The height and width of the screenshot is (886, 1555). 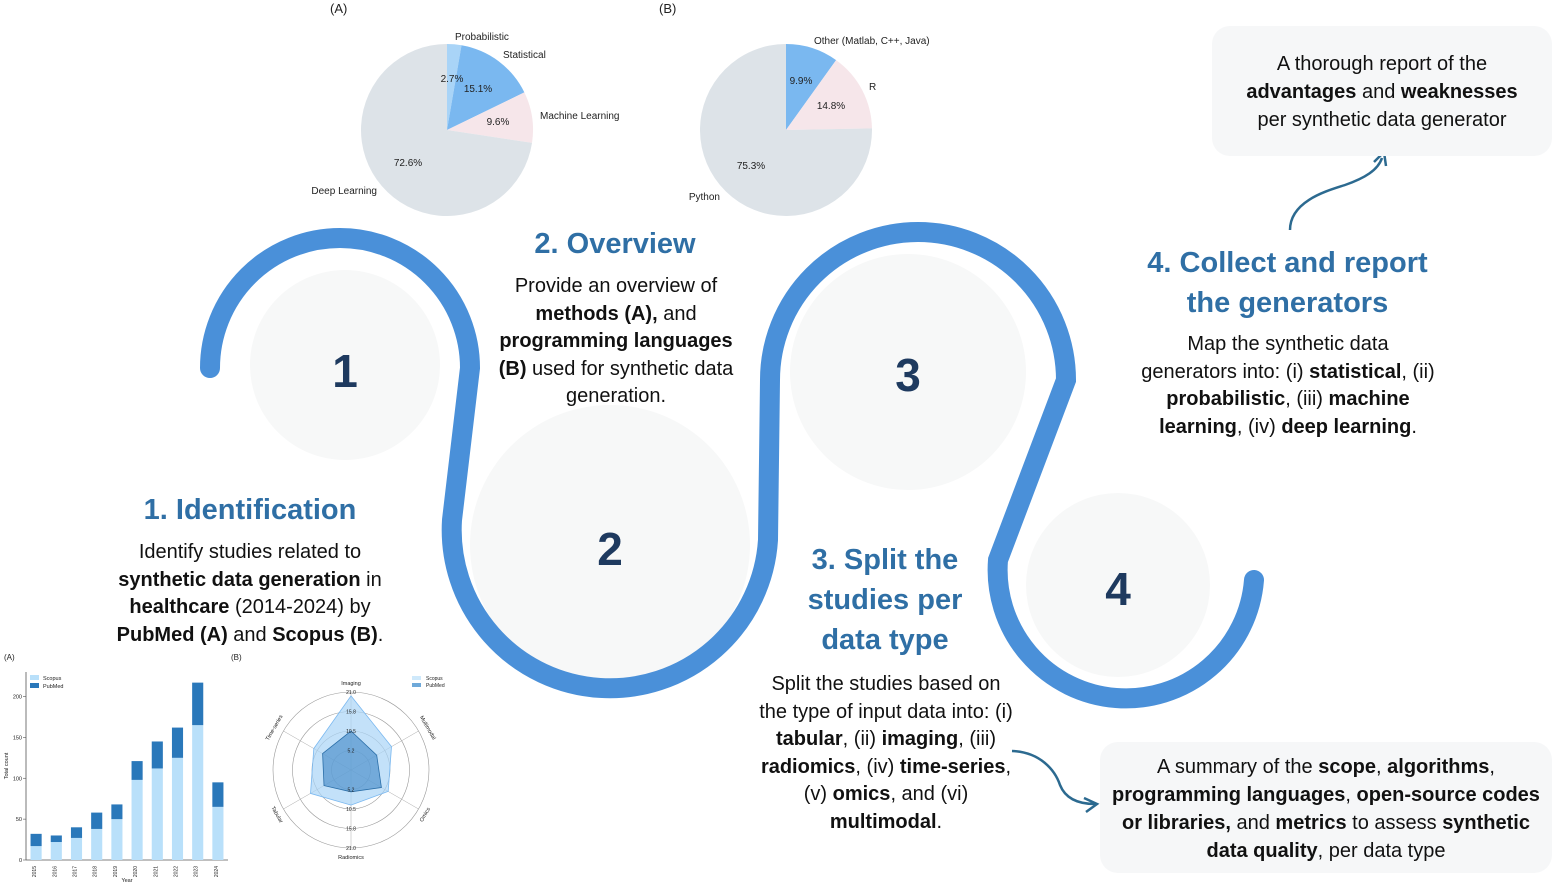 I want to click on radar-axis-label: Radiomics, so click(x=351, y=858).